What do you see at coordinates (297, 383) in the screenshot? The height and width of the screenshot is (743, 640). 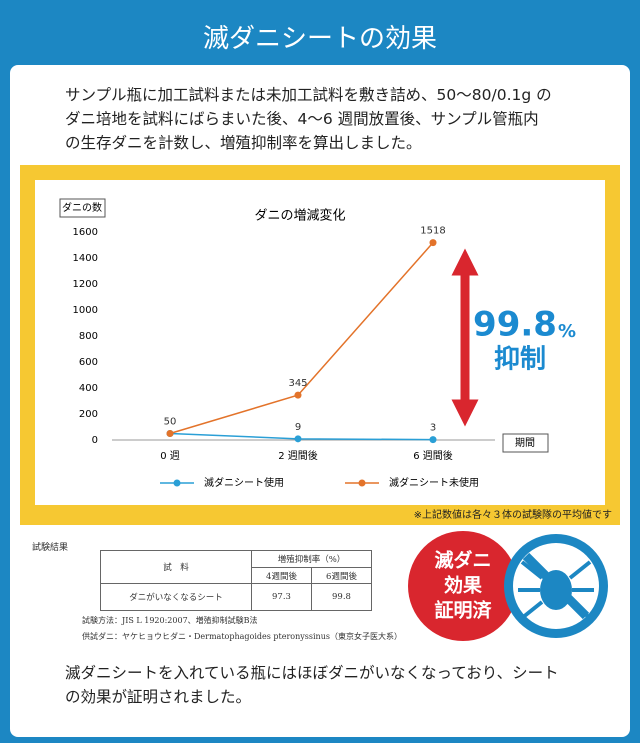 I see `data-label: 345` at bounding box center [297, 383].